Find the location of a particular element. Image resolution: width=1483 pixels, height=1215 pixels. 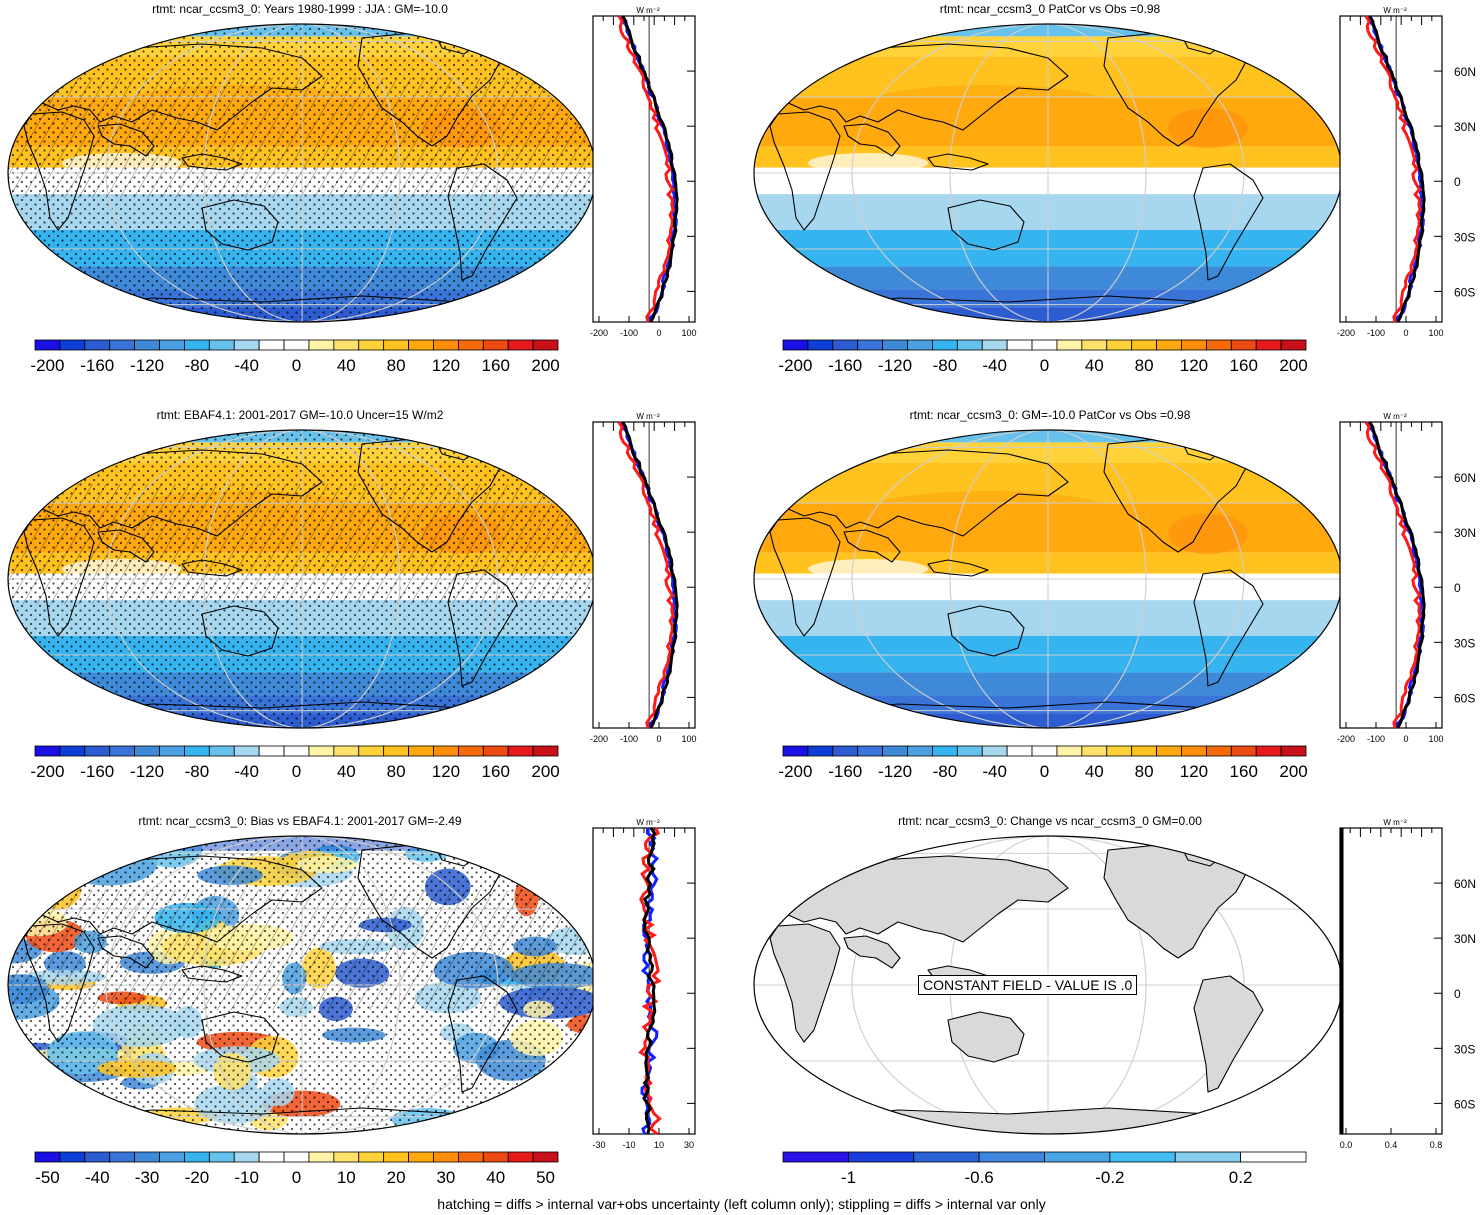

colorbar-label: -10 is located at coordinates (246, 1177).